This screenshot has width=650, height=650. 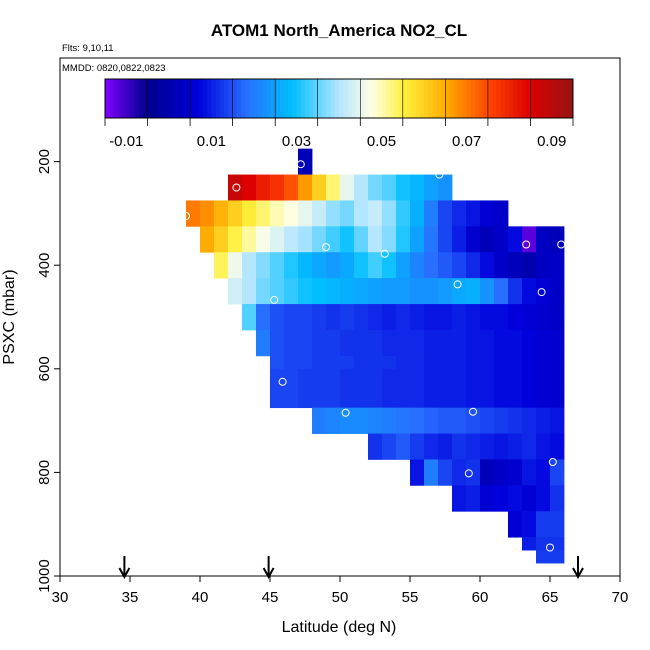 What do you see at coordinates (126, 141) in the screenshot?
I see `colorbar-tick-label: -0.01` at bounding box center [126, 141].